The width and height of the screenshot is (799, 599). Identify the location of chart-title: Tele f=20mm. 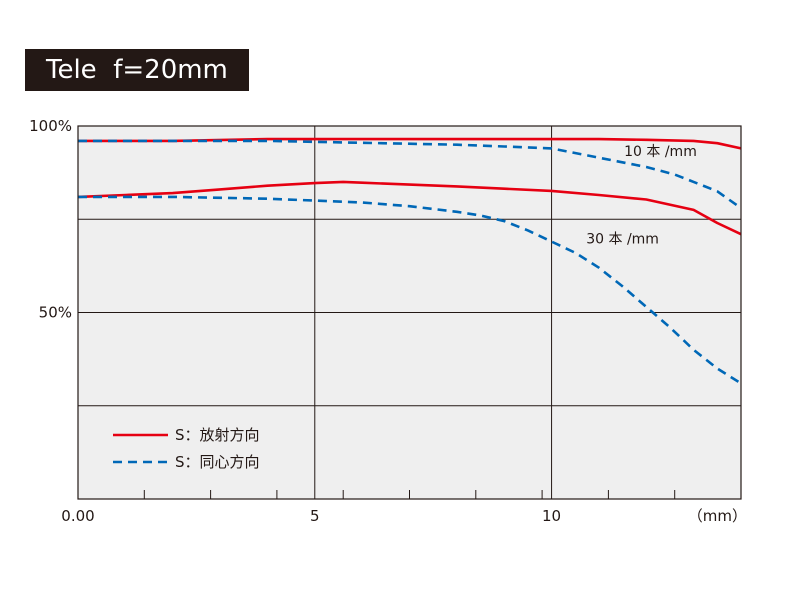
(137, 70).